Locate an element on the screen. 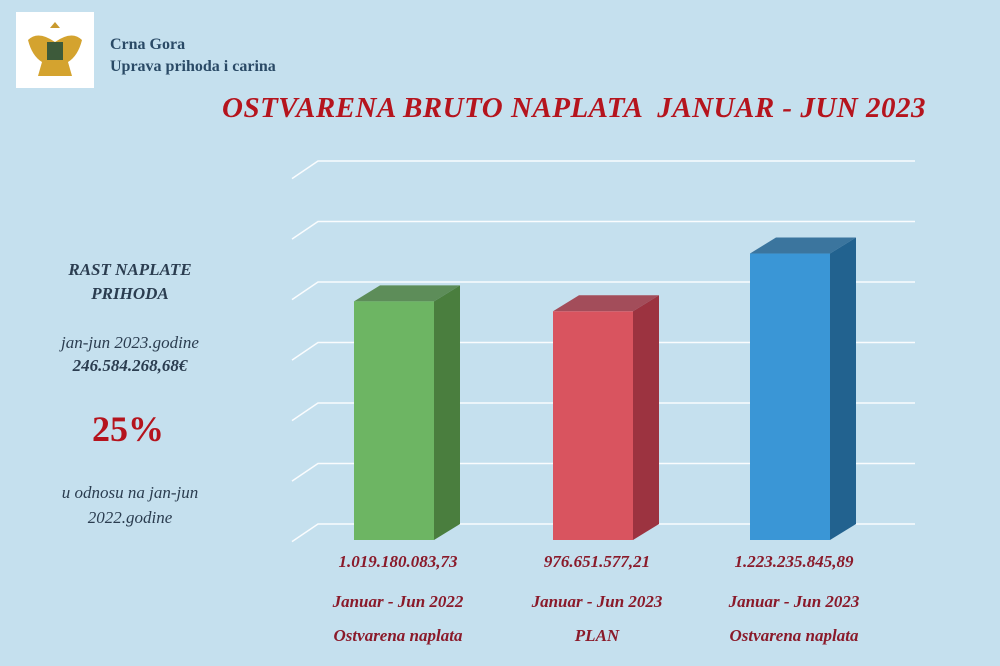 The width and height of the screenshot is (1000, 666). side-heading-line1: RAST NAPLATE is located at coordinates (130, 269).